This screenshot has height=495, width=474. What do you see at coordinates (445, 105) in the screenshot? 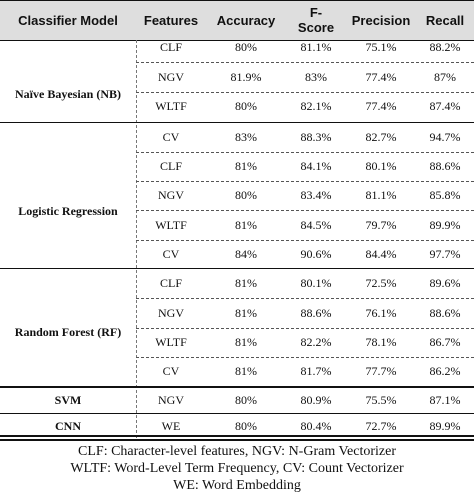
I see `table-cell-recall: 87.4%` at bounding box center [445, 105].